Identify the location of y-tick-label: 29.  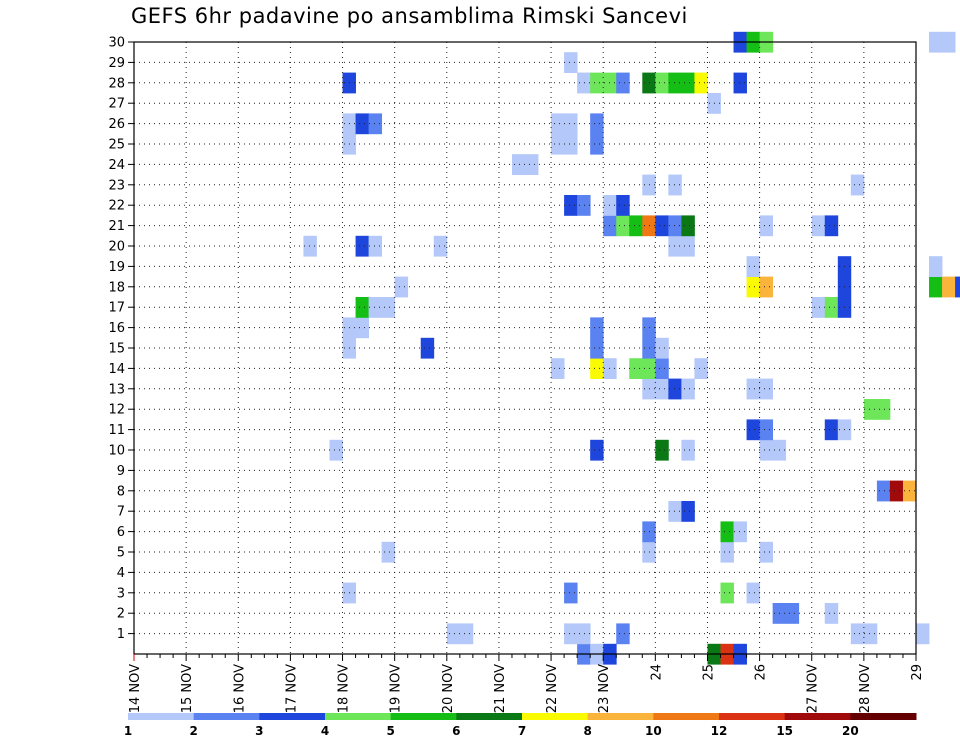
(116, 63).